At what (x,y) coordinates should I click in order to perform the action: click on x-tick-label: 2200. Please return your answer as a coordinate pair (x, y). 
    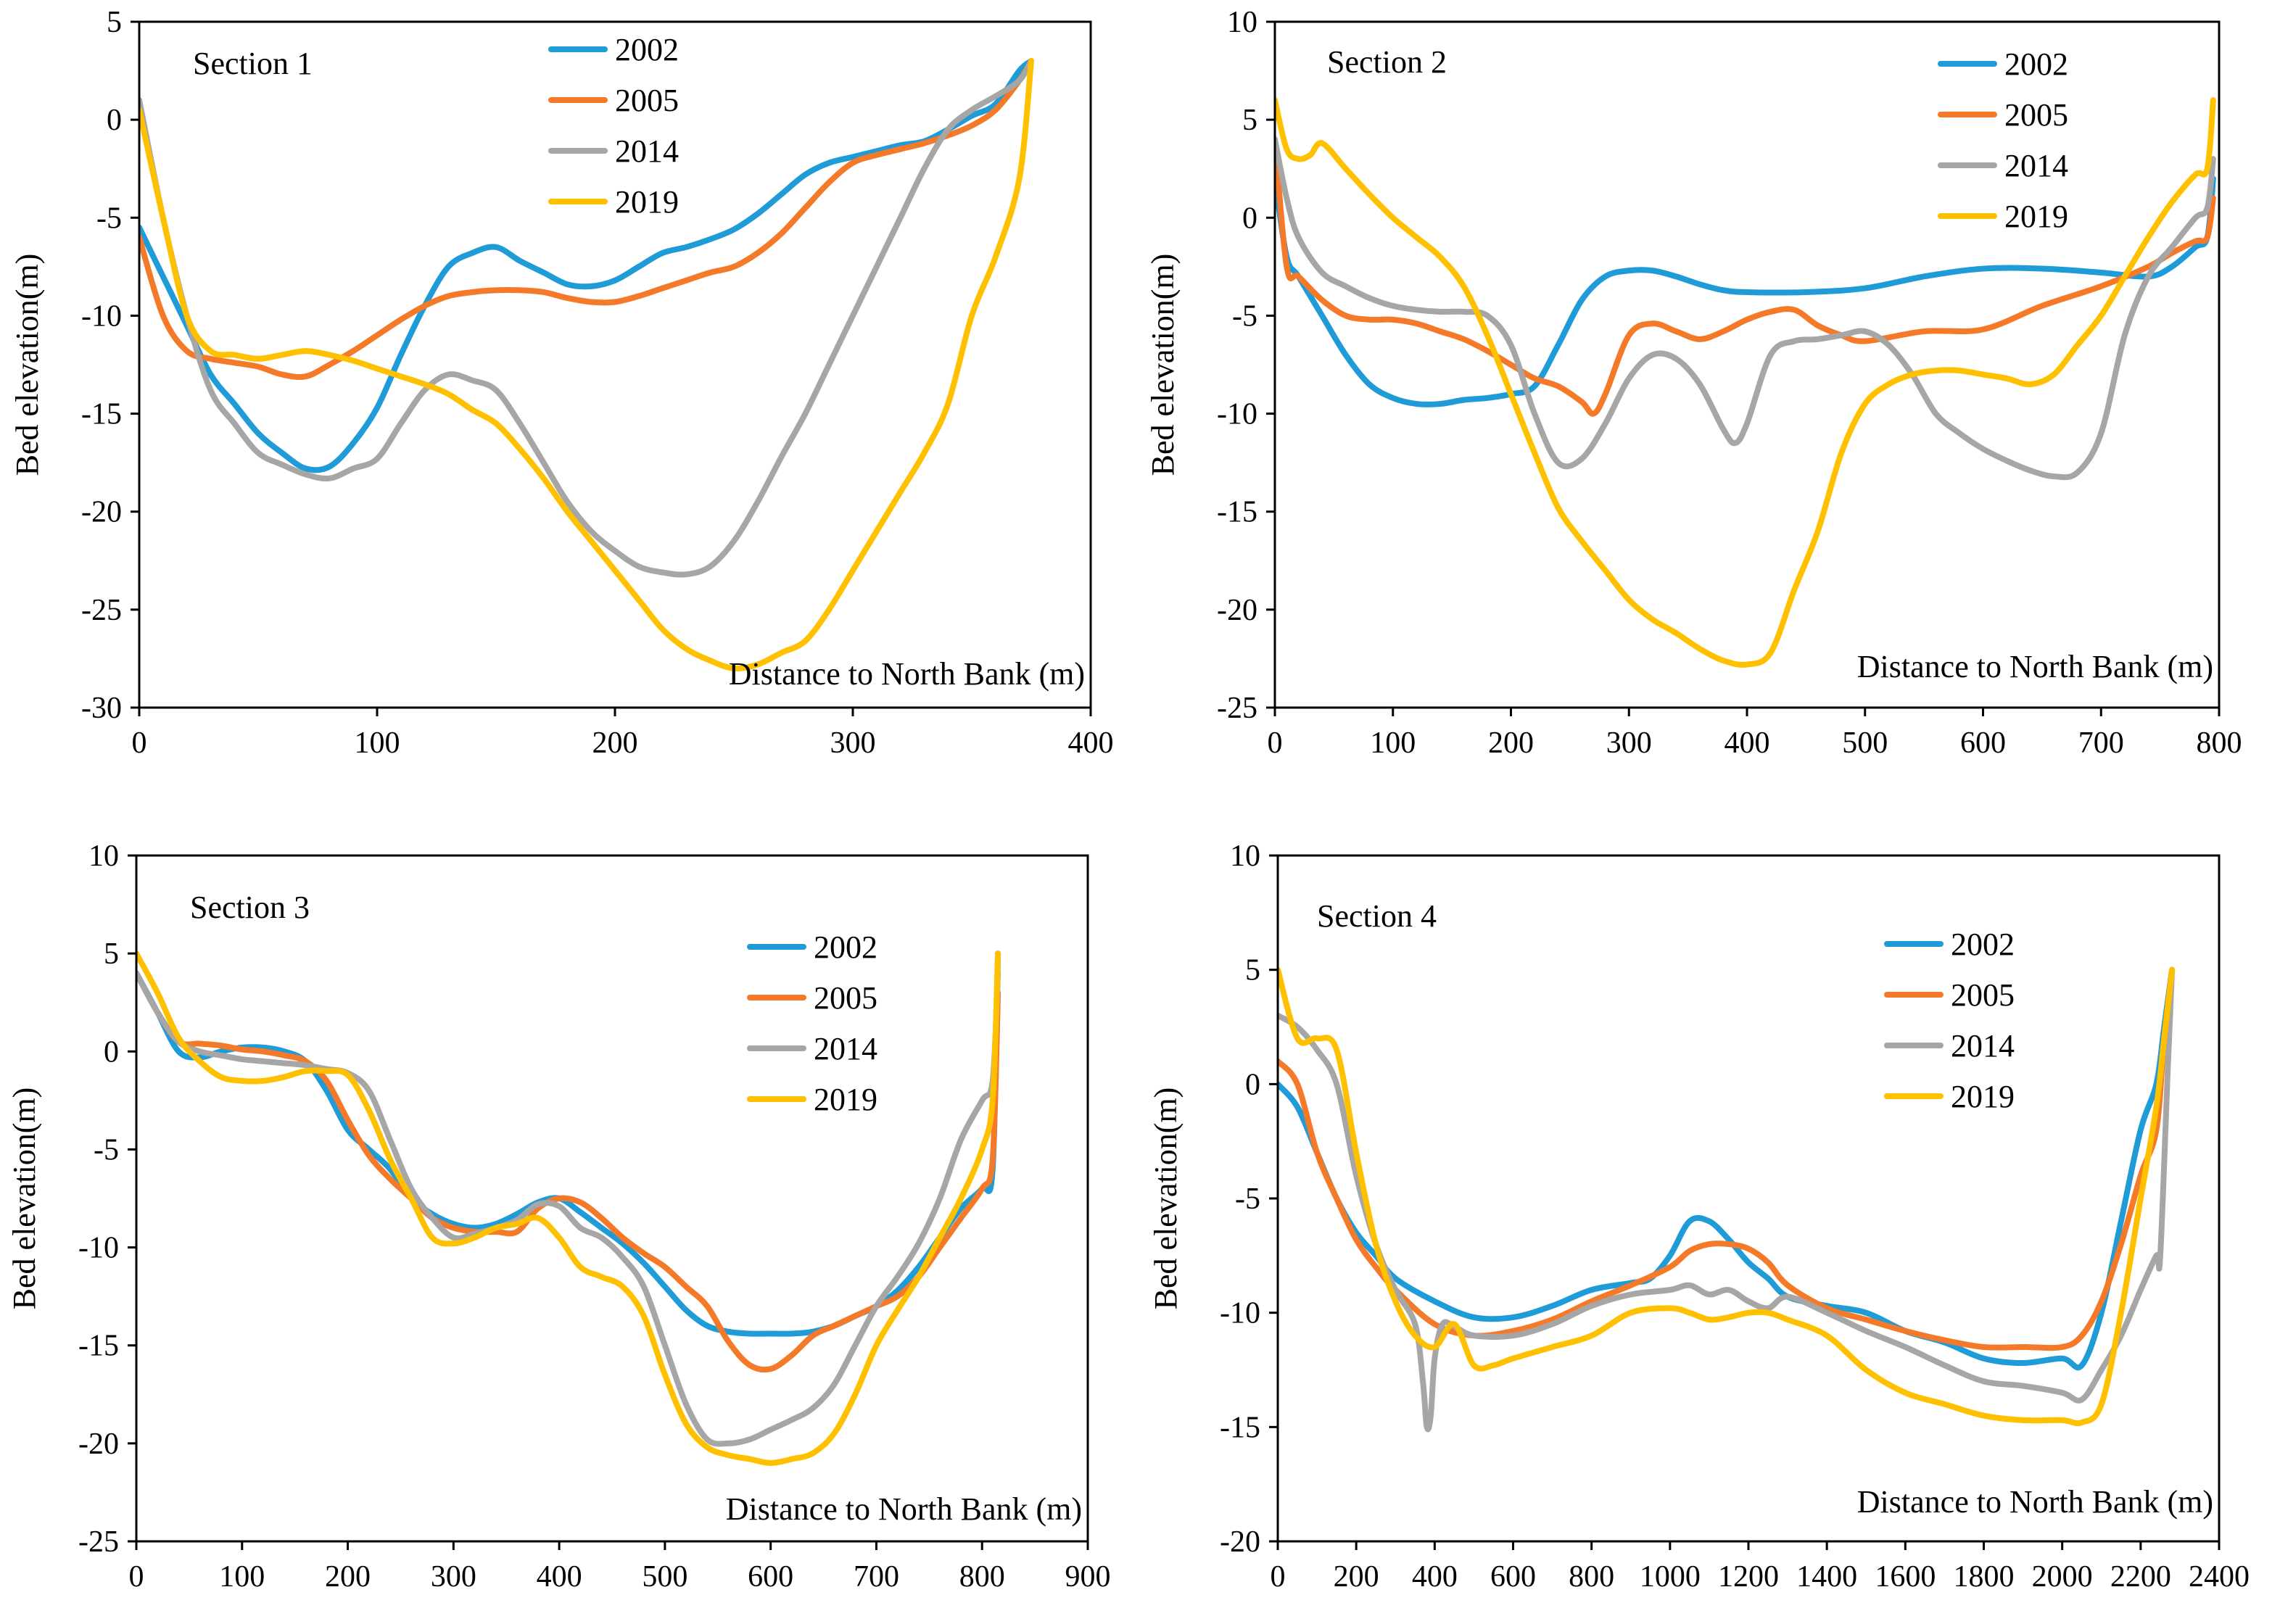
    Looking at the image, I should click on (2140, 1577).